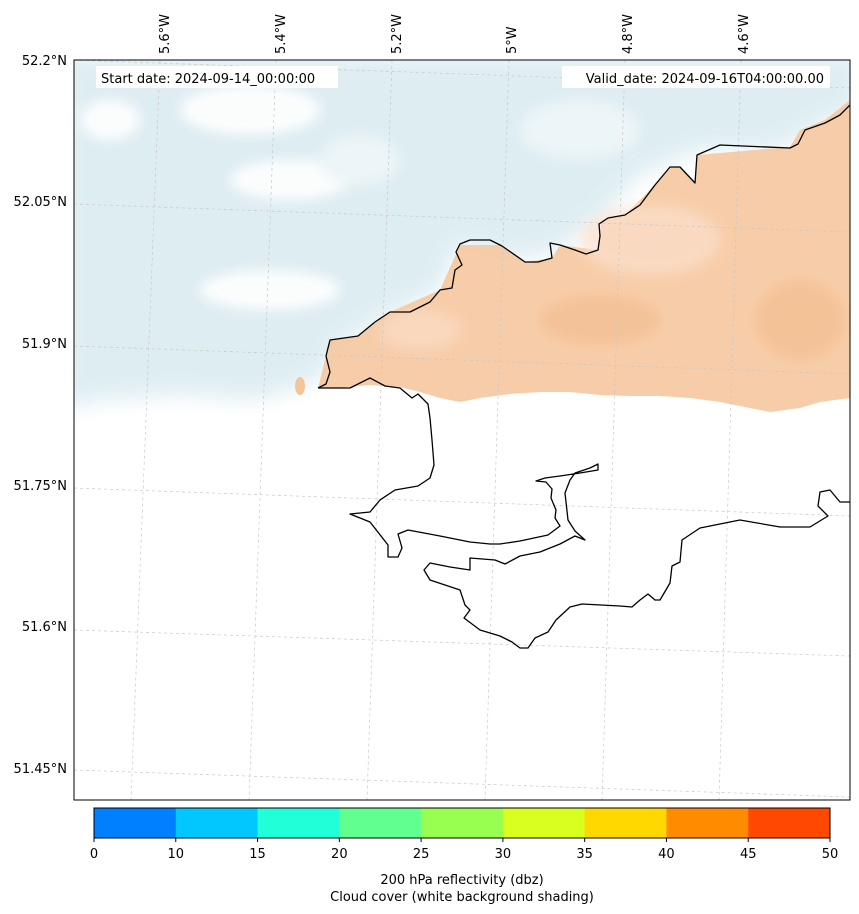 Image resolution: width=859 pixels, height=914 pixels. I want to click on lon-label-4-8w: 4.8°W, so click(628, 34).